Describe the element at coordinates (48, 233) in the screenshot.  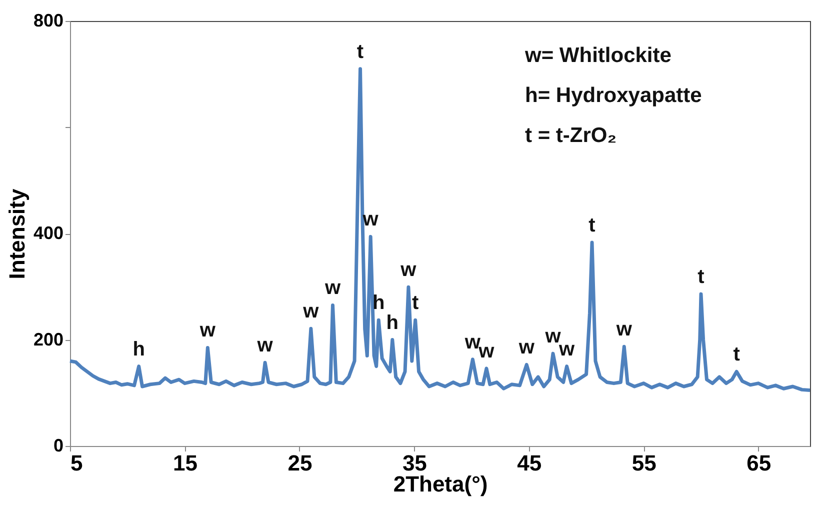
I see `y-tick-label: 400` at that location.